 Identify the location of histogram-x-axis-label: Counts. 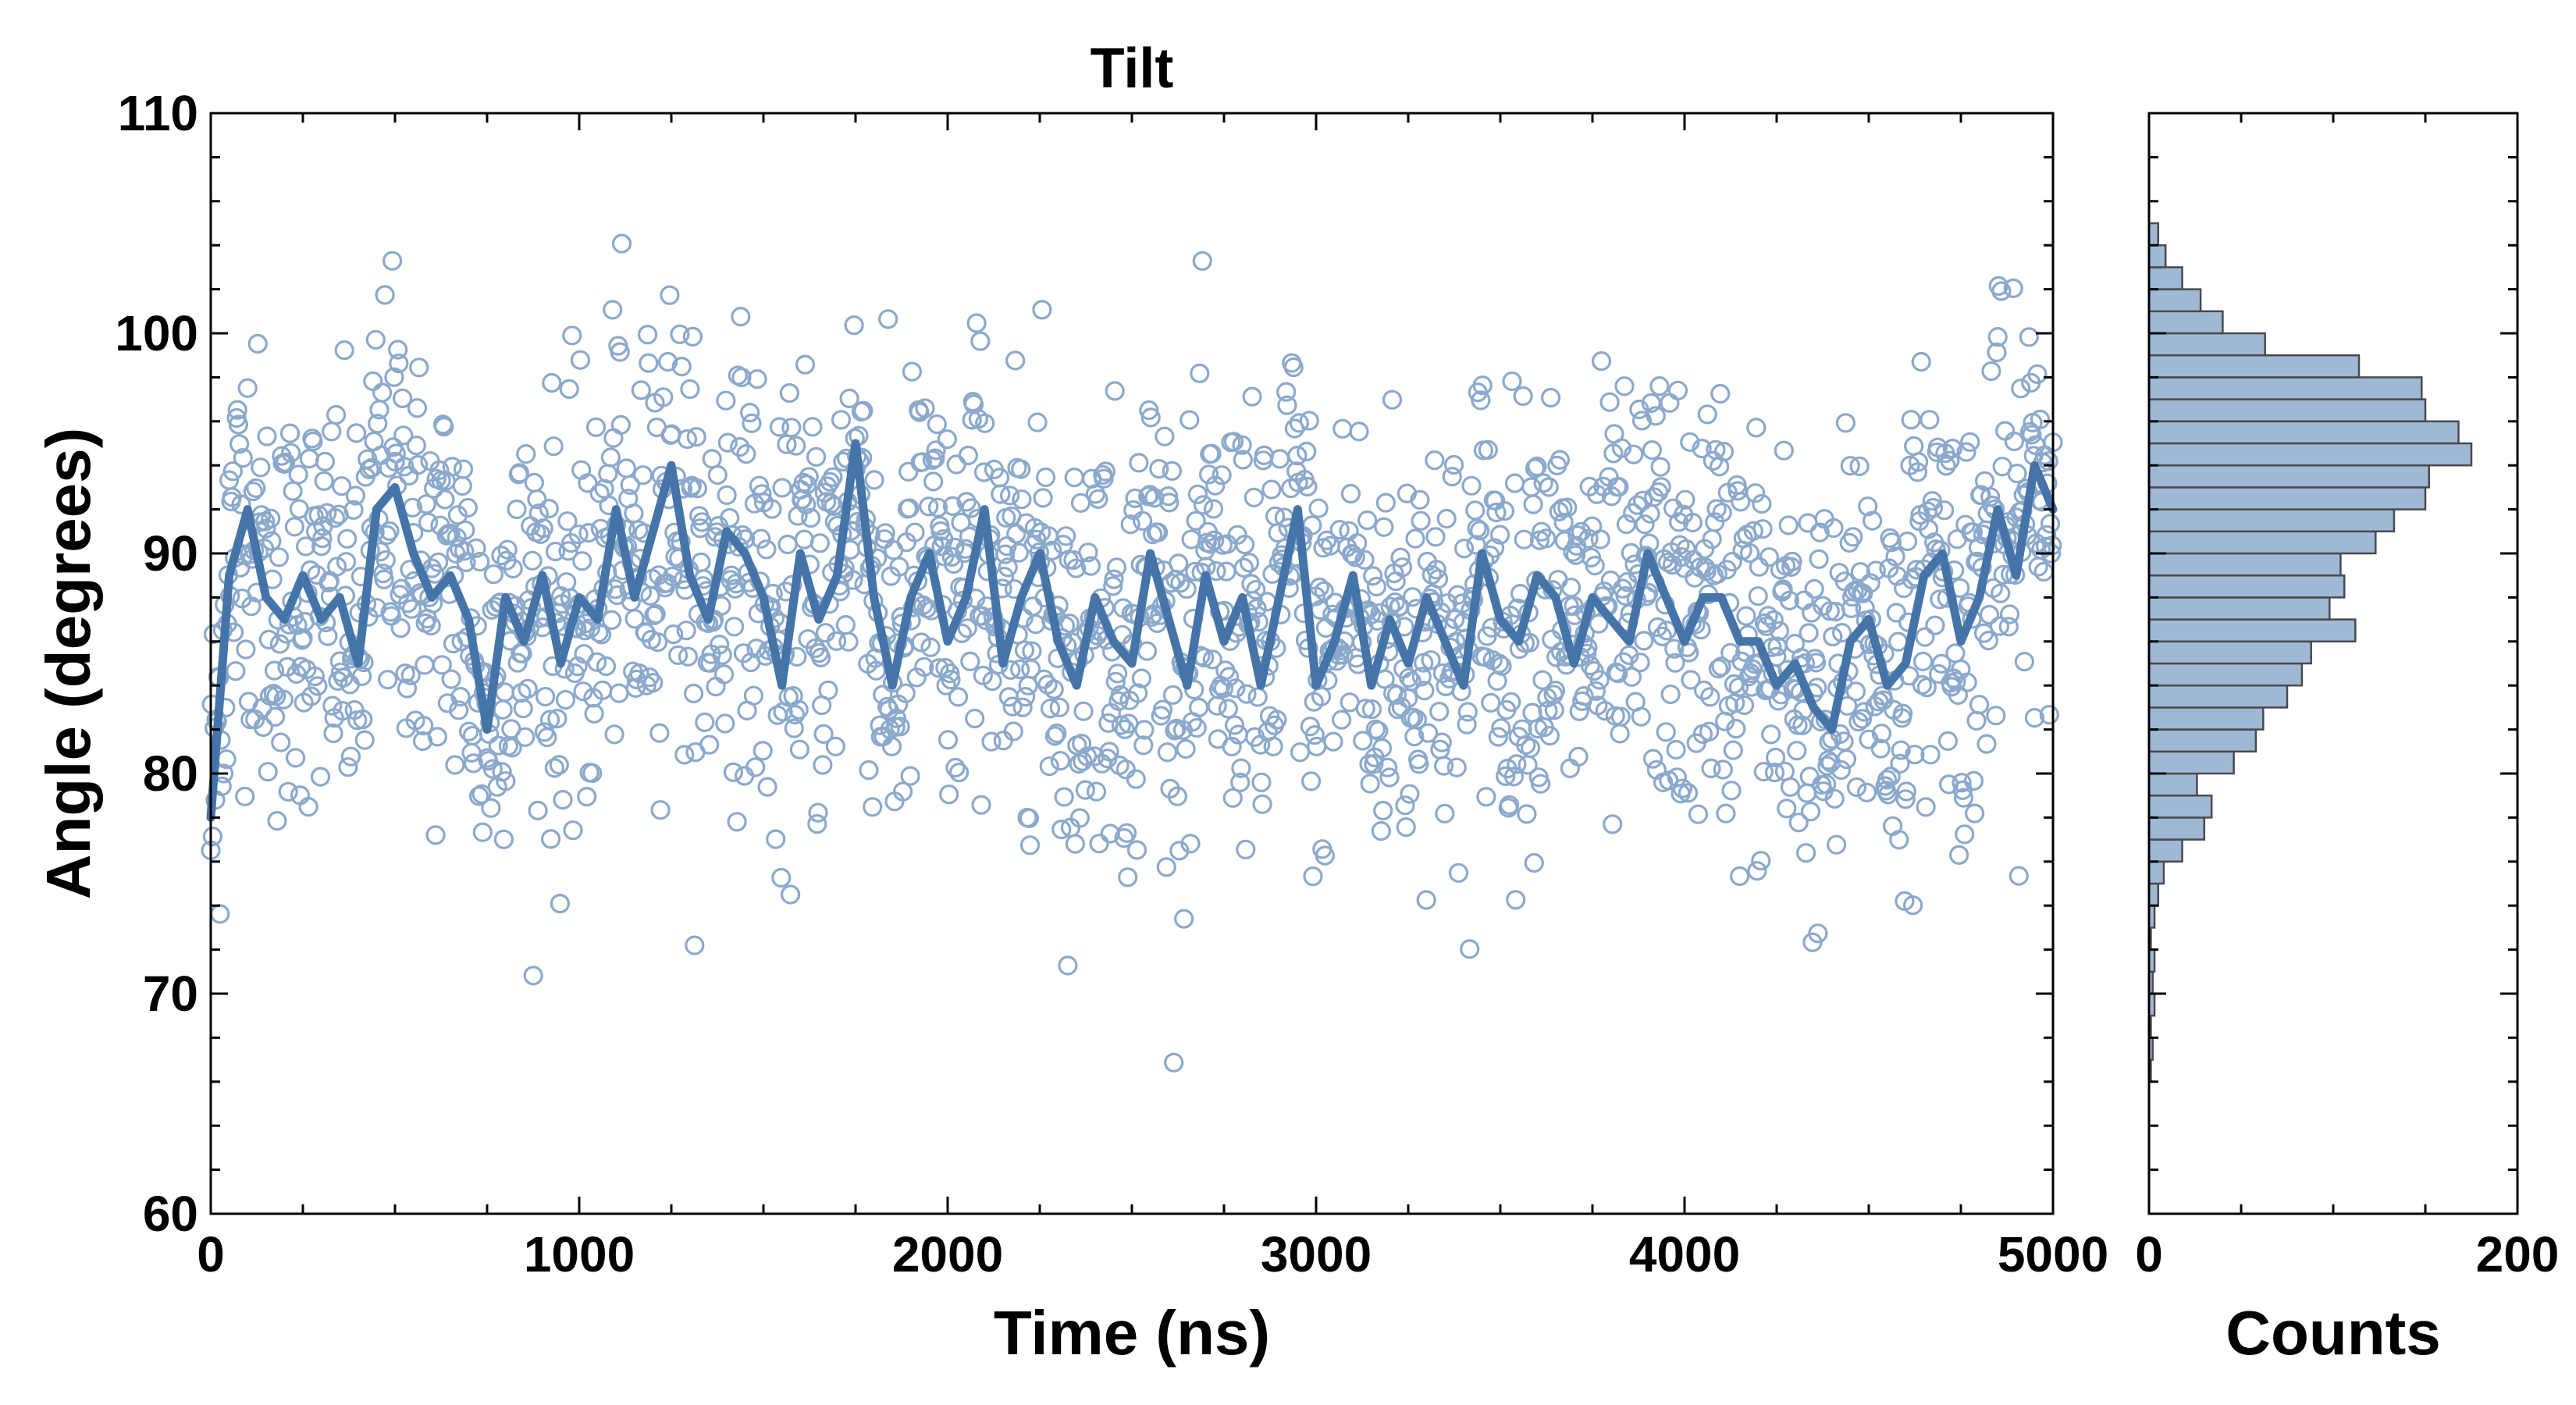
(2333, 1333).